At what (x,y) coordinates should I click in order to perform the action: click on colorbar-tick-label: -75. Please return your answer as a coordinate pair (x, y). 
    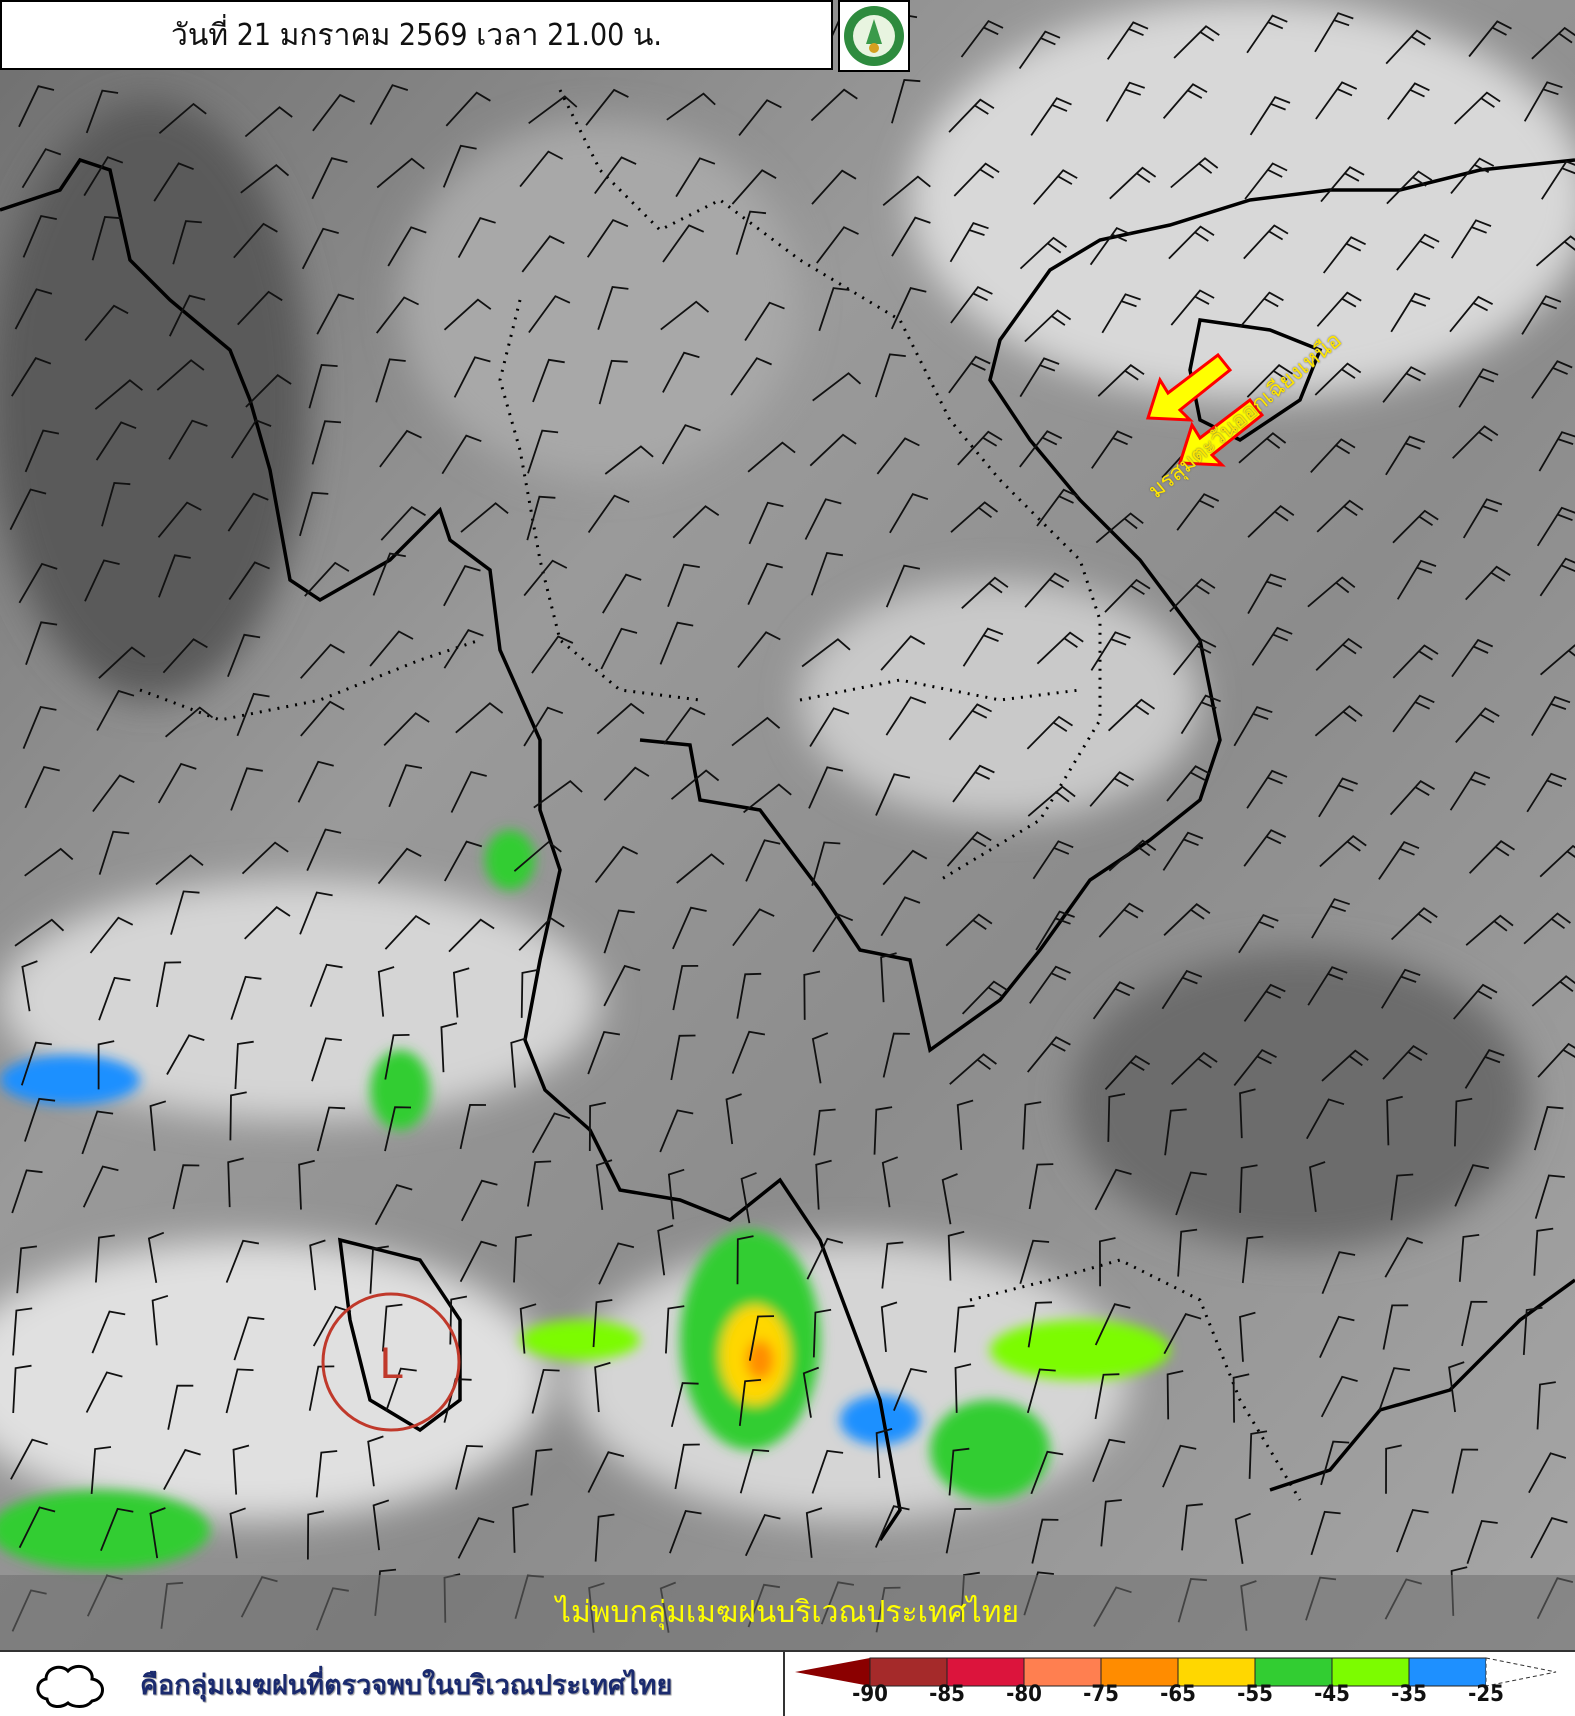
    Looking at the image, I should click on (1101, 1694).